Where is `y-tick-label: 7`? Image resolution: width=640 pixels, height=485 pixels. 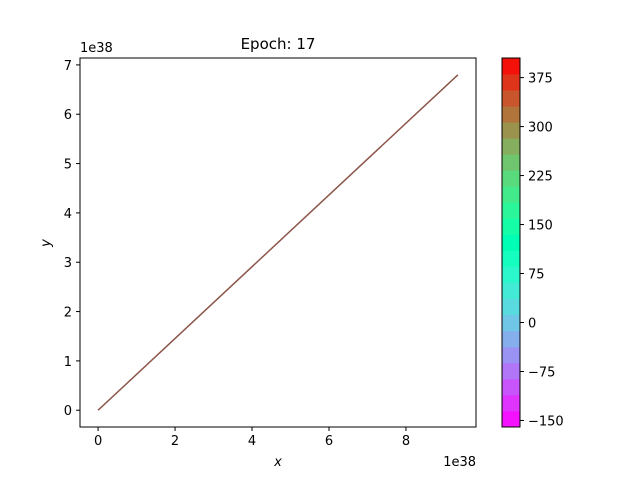
y-tick-label: 7 is located at coordinates (68, 66).